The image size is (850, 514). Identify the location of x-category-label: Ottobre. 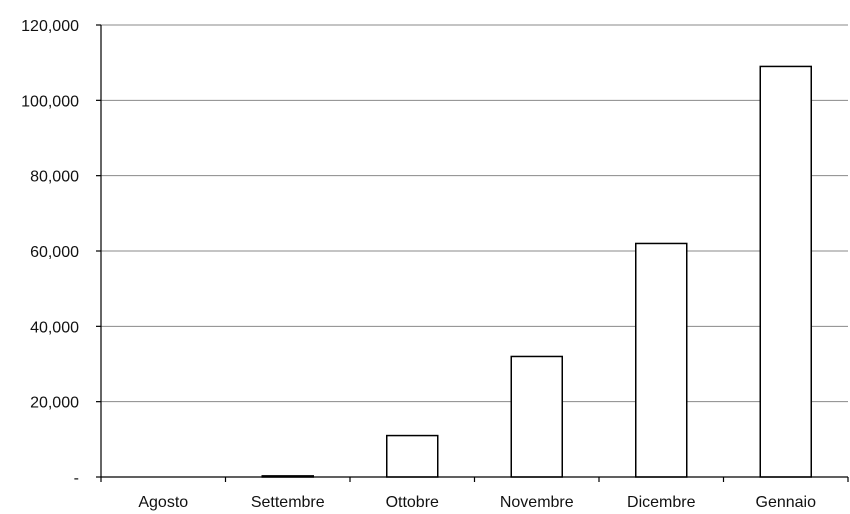
(412, 502).